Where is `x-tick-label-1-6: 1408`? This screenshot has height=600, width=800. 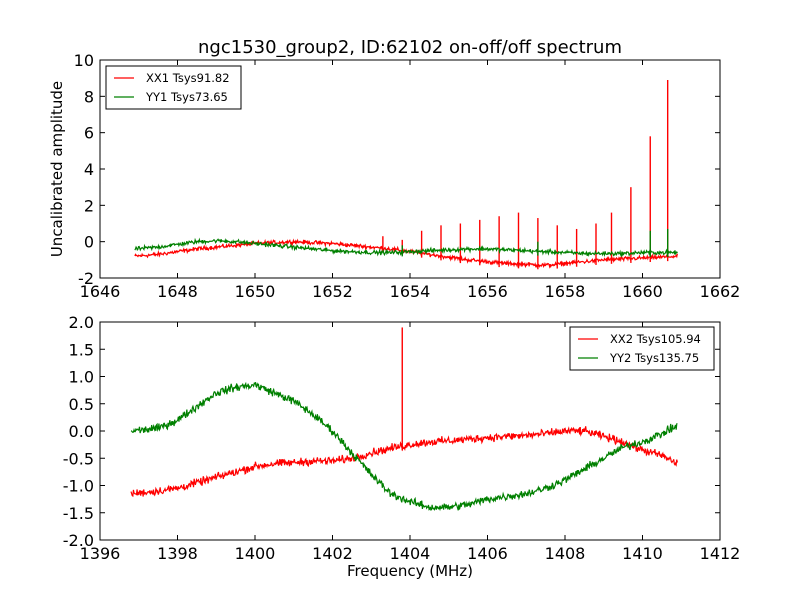
x-tick-label-1-6: 1408 is located at coordinates (565, 553).